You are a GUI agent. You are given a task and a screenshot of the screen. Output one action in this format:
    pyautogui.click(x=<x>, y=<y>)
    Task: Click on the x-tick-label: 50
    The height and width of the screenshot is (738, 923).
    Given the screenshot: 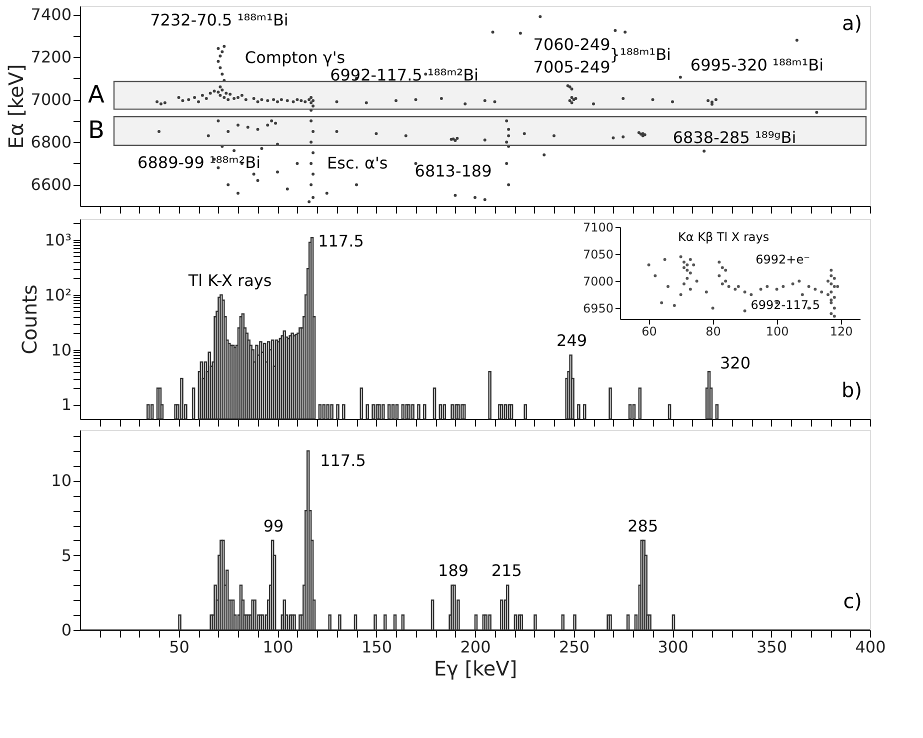 What is the action you would take?
    pyautogui.click(x=179, y=647)
    